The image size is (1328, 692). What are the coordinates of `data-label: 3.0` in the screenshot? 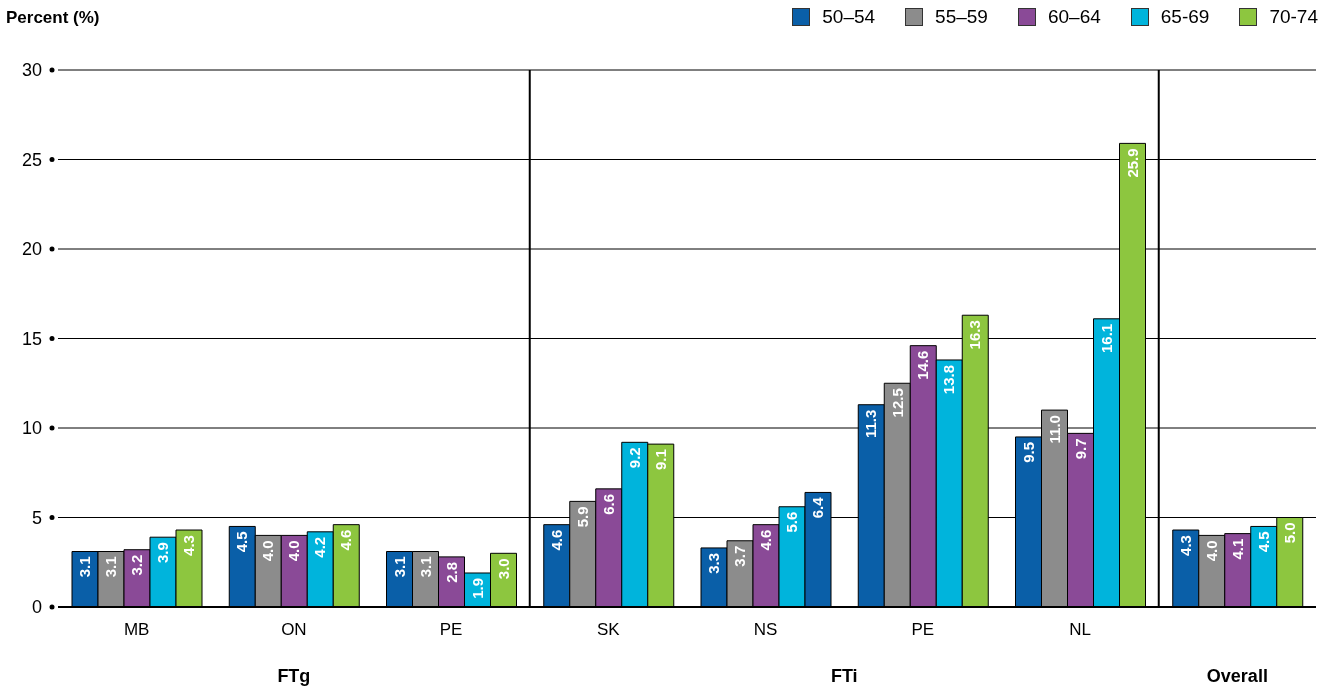 It's located at (503, 569).